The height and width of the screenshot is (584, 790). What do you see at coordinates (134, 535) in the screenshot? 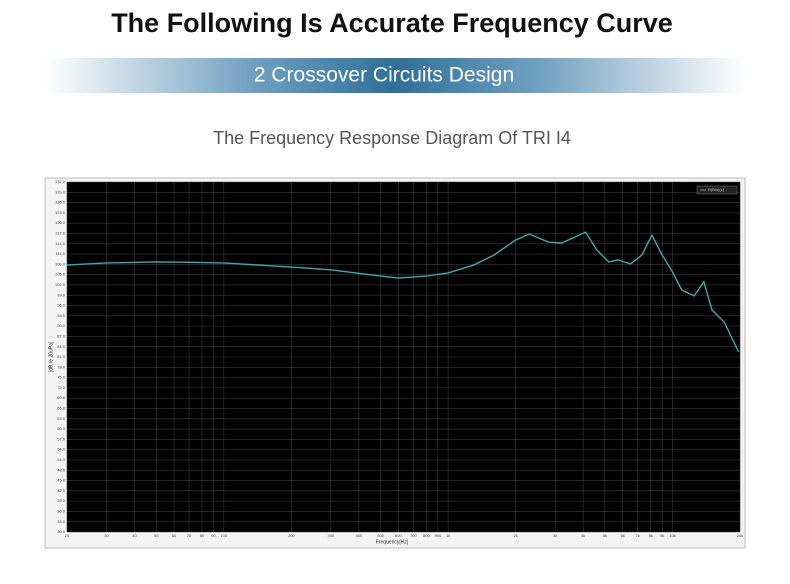
I see `x-tick-label: 40` at bounding box center [134, 535].